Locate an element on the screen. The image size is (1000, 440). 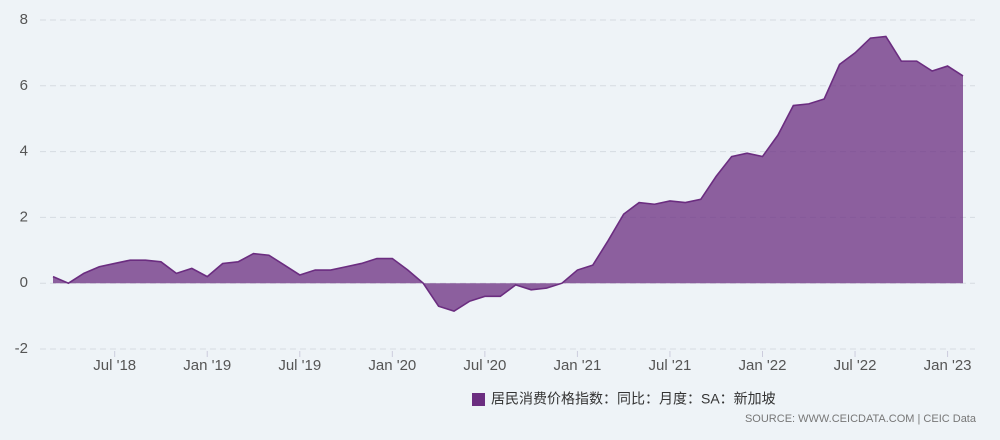
x-tick-label: Jul '21 is located at coordinates (670, 365).